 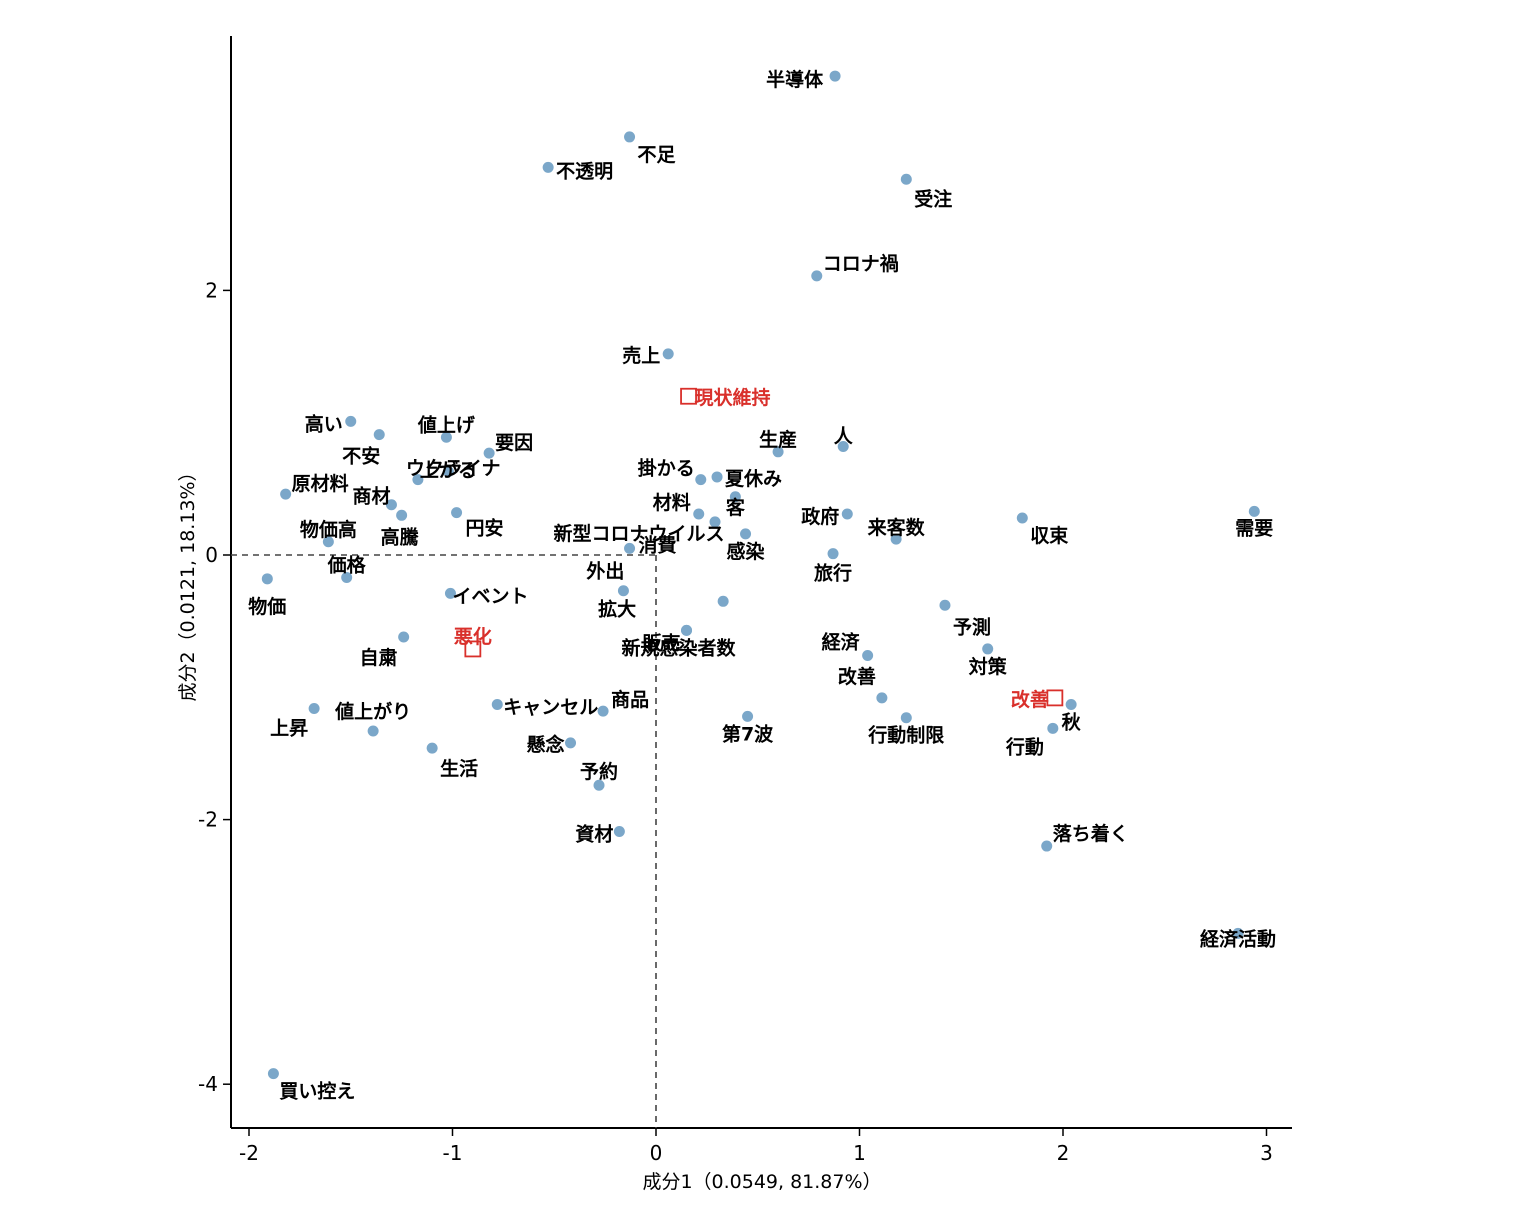 I want to click on word-label: 原材料, so click(x=320, y=483).